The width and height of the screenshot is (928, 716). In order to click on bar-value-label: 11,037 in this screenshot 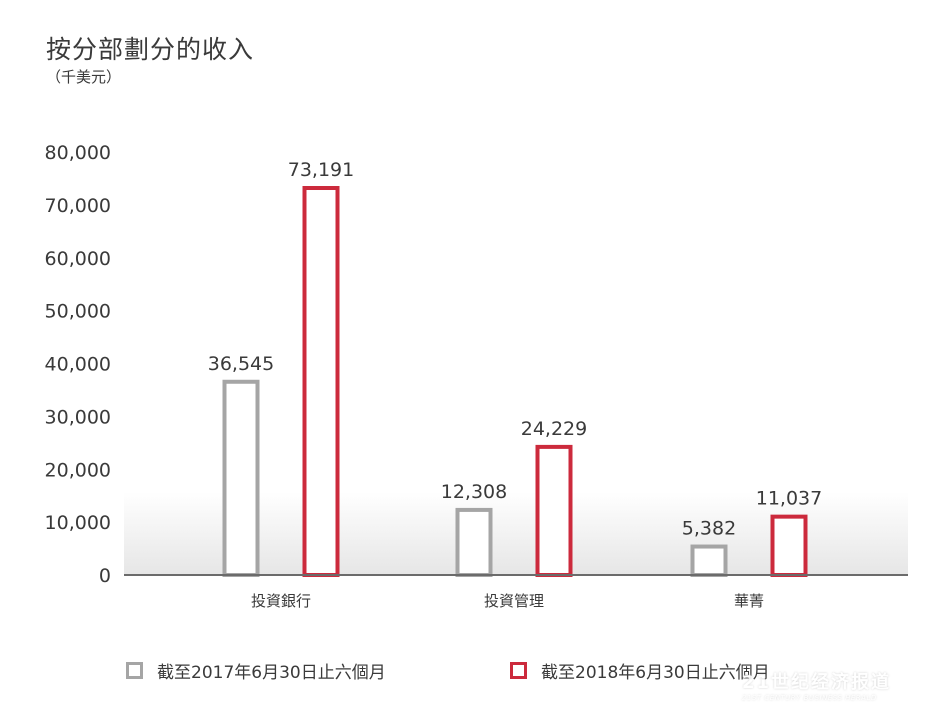, I will do `click(789, 499)`.